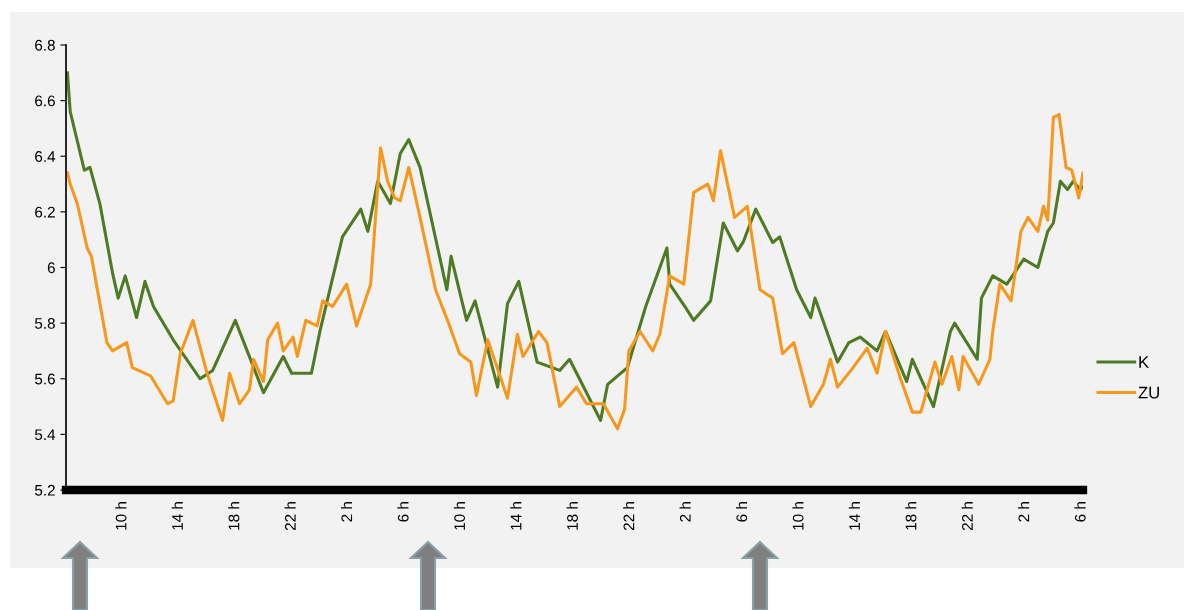 This screenshot has height=610, width=1184. Describe the element at coordinates (44, 323) in the screenshot. I see `y-tick-label: 5.8` at that location.